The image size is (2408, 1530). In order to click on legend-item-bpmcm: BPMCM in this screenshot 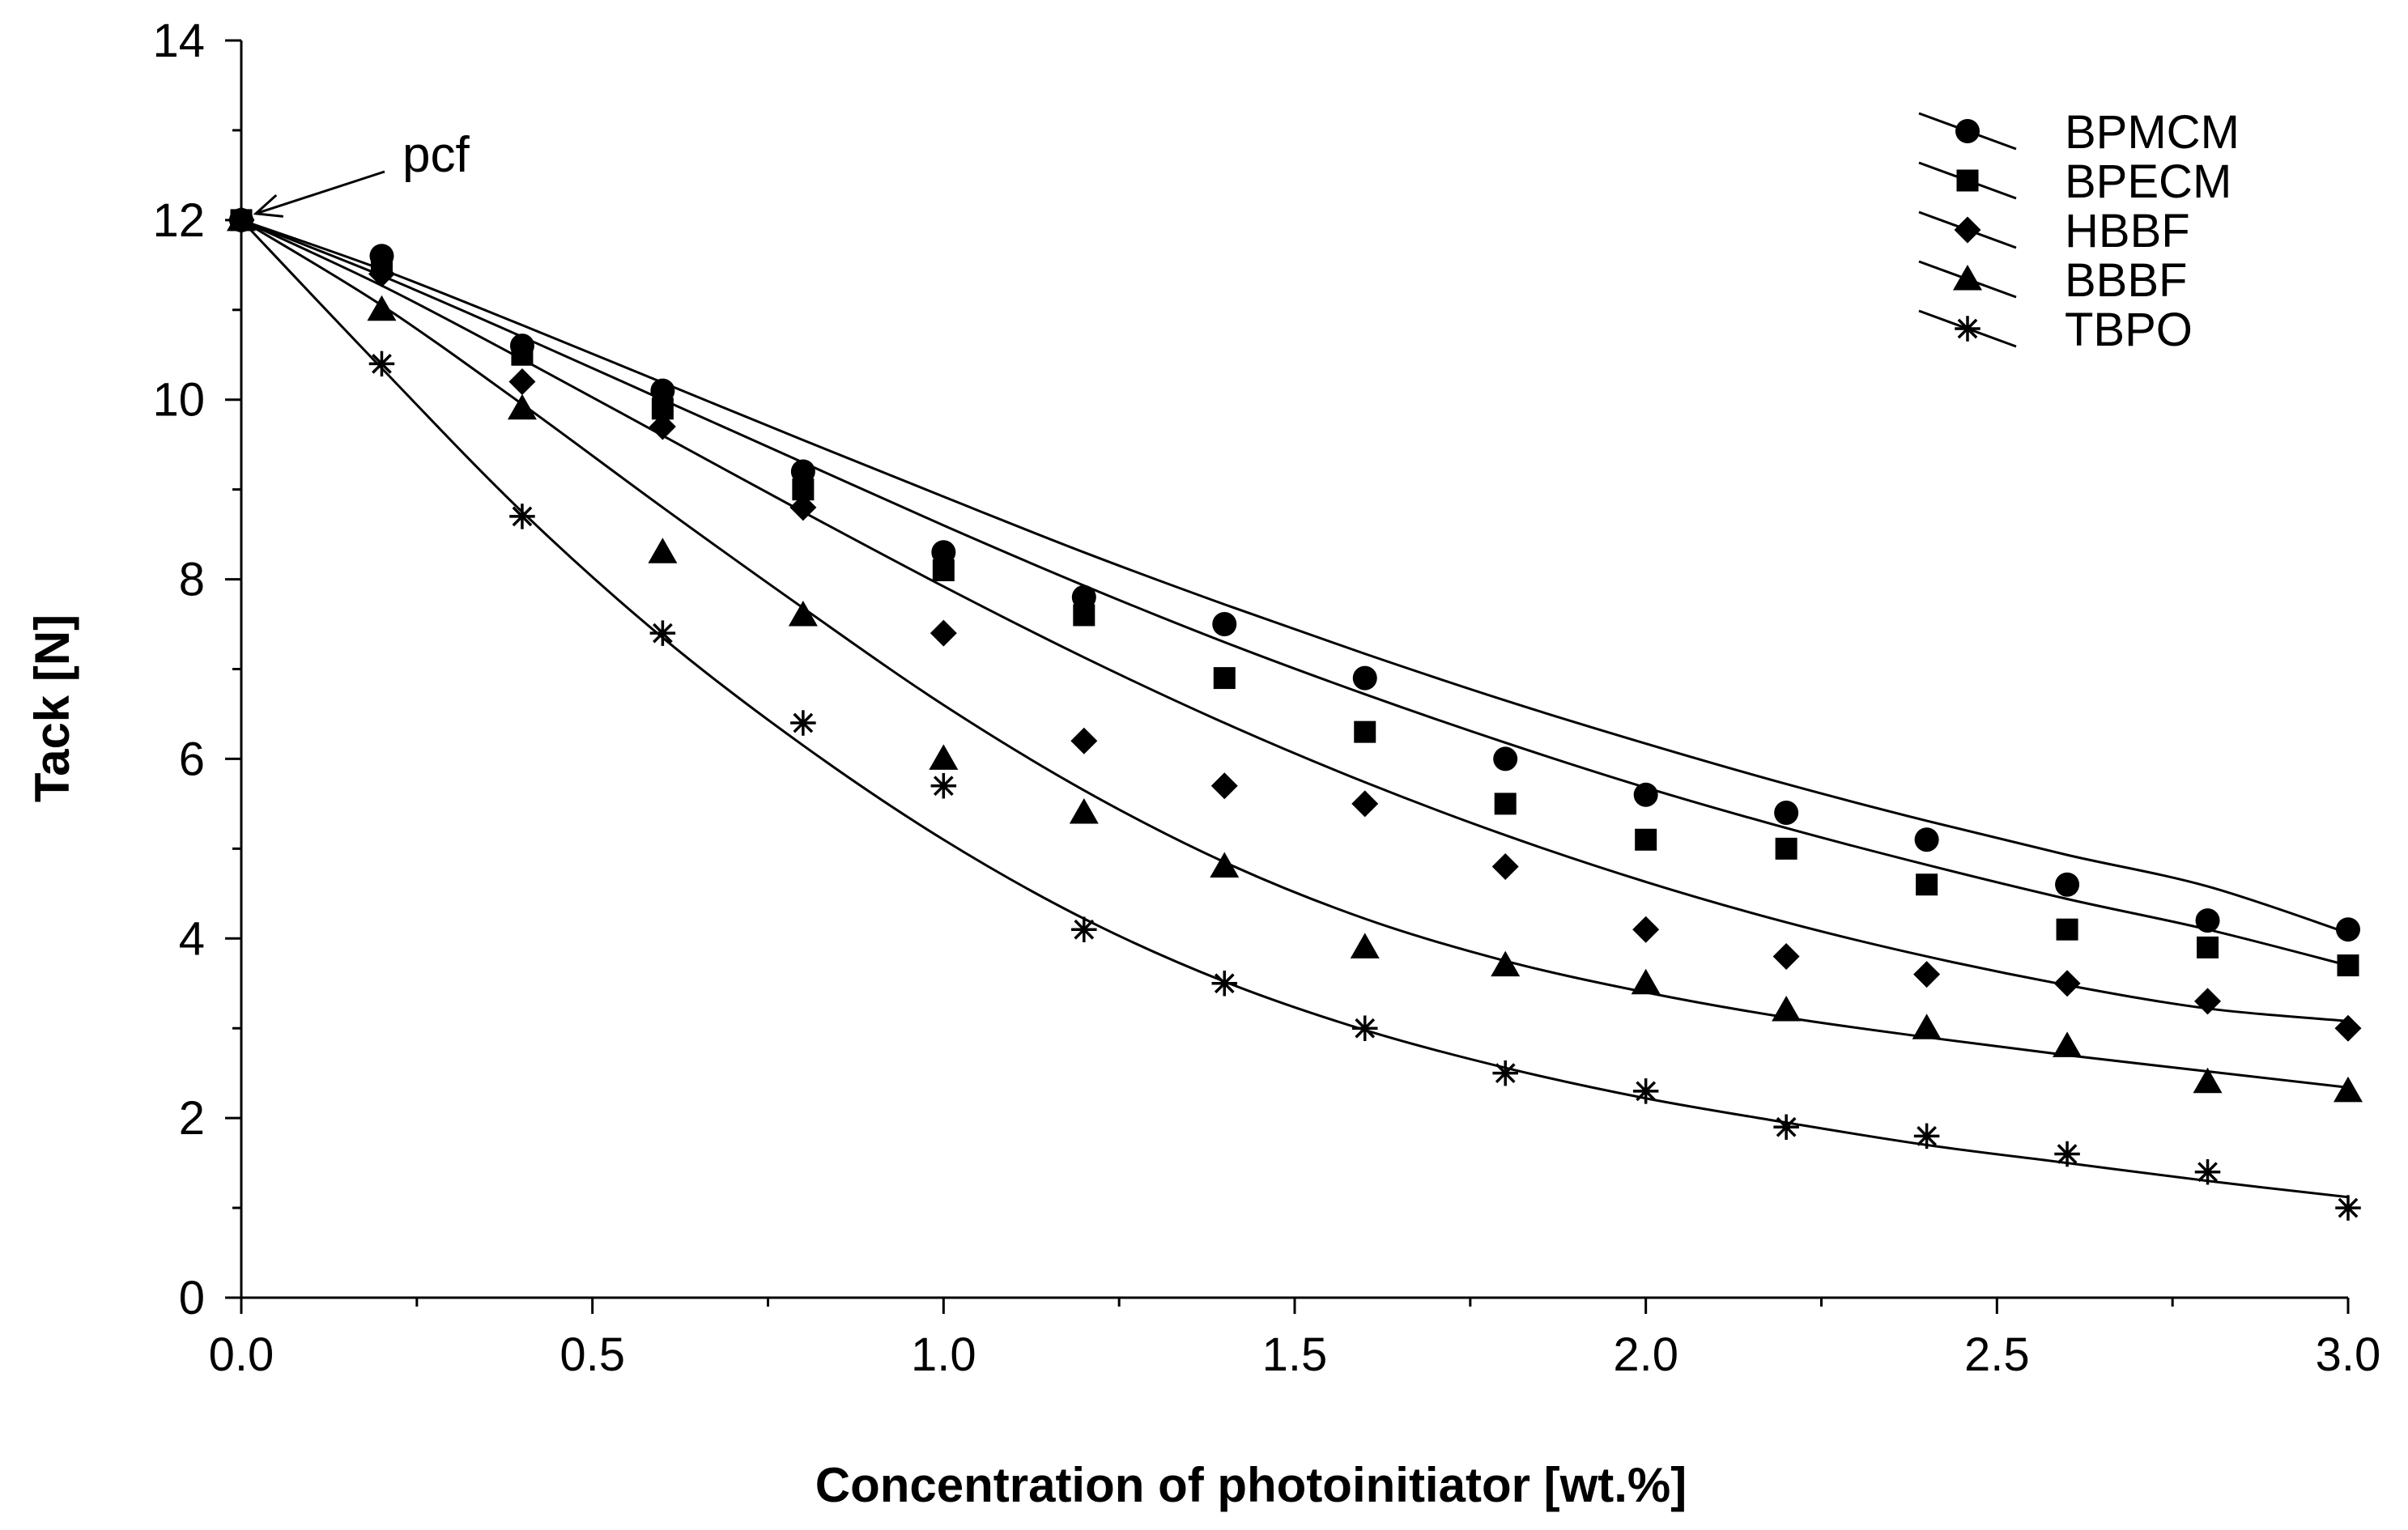, I will do `click(2079, 132)`.